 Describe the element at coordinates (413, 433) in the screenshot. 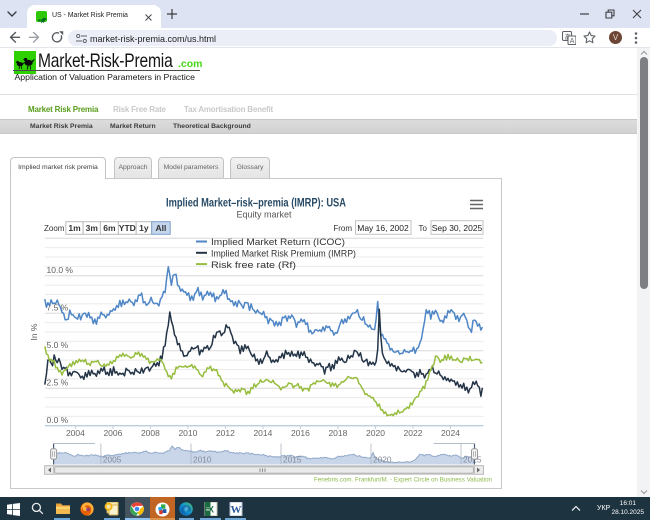

I see `svg-text: 2022` at that location.